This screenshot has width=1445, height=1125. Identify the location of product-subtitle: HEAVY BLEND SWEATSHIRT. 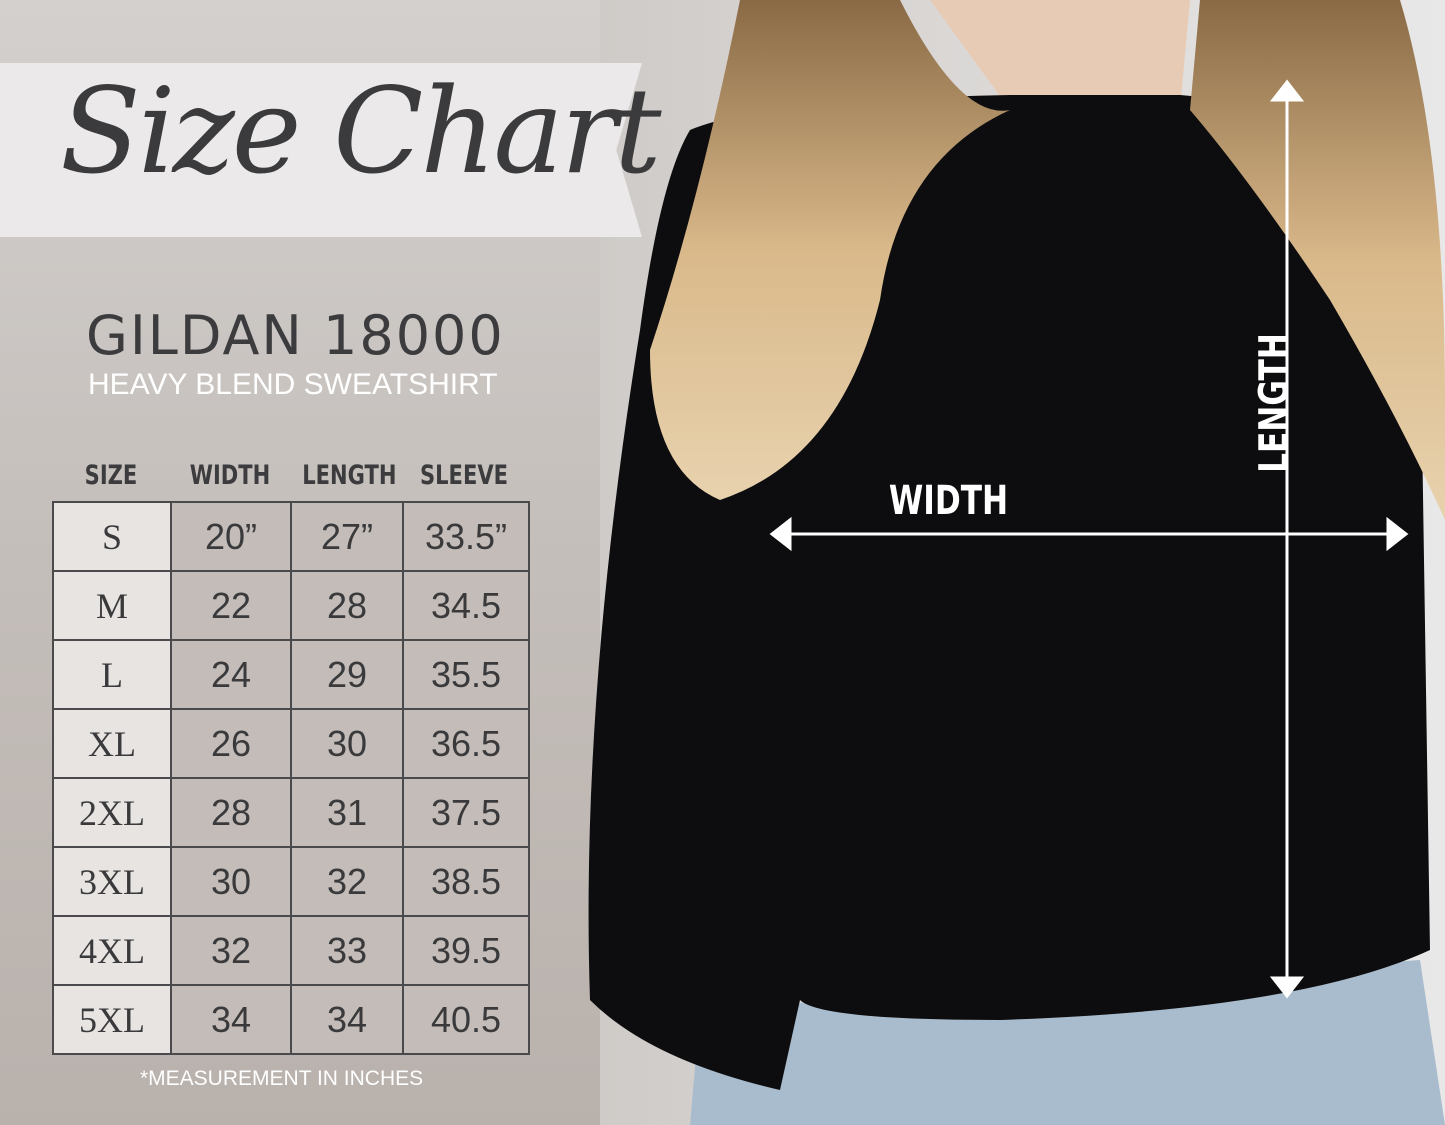
(293, 384).